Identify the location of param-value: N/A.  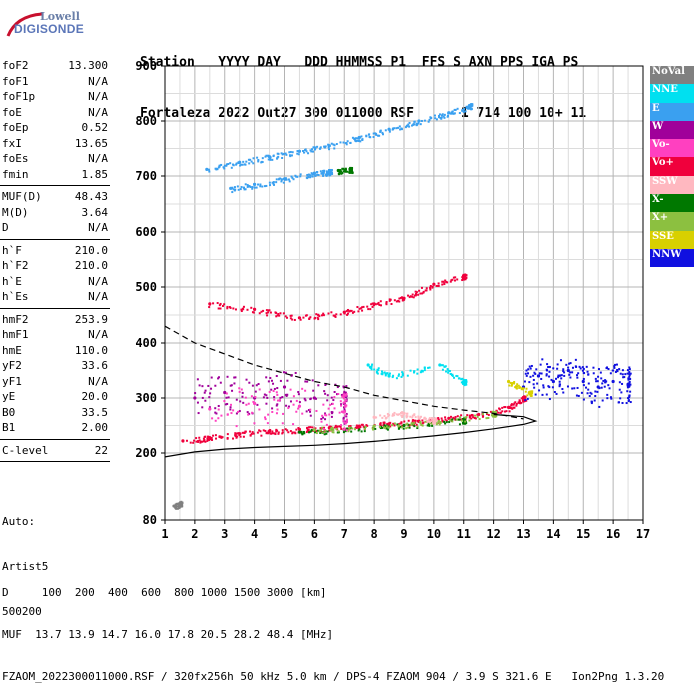
(98, 281).